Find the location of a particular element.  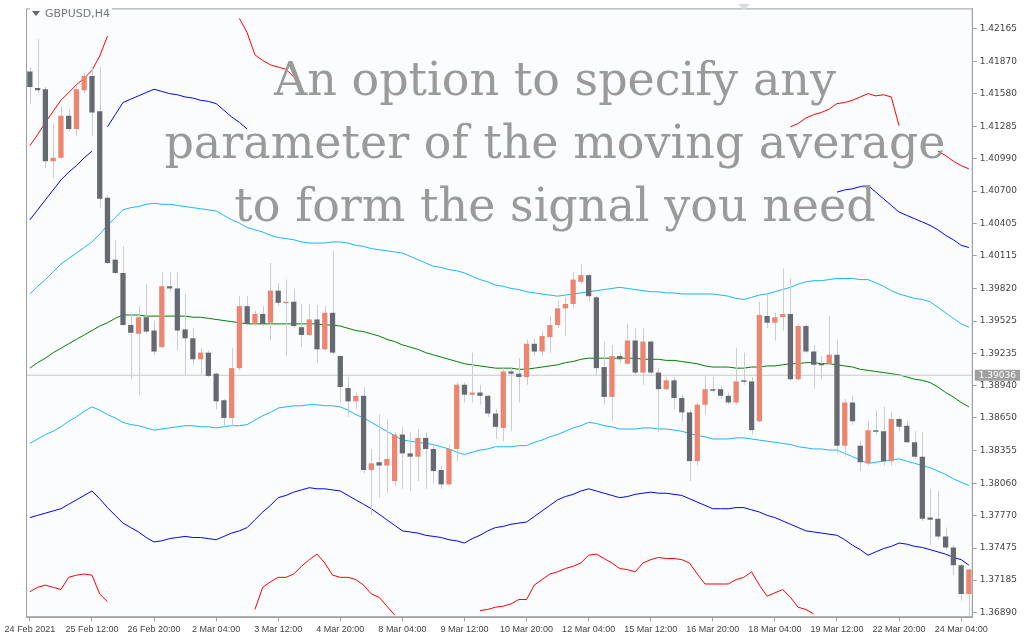

y-tick-label: 1.38940 is located at coordinates (998, 385).